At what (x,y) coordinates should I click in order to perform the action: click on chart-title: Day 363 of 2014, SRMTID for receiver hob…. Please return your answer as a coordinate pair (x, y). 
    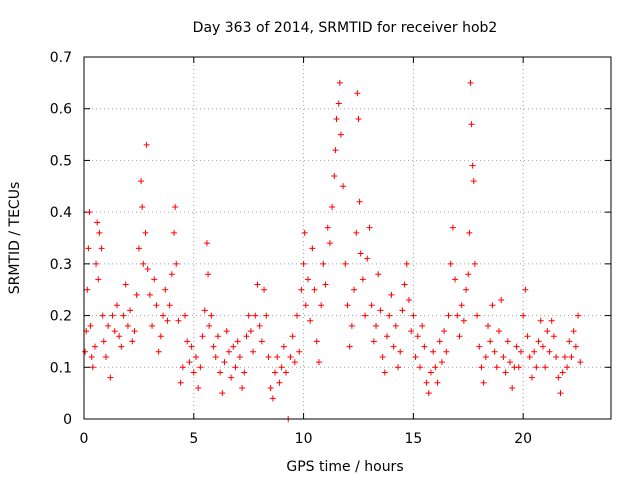
    Looking at the image, I should click on (345, 28).